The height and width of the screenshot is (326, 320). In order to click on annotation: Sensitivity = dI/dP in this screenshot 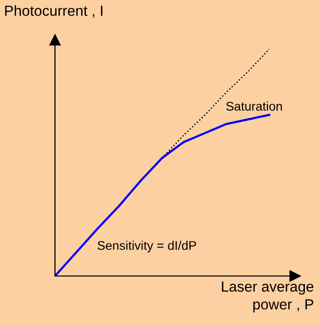, I will do `click(147, 246)`.